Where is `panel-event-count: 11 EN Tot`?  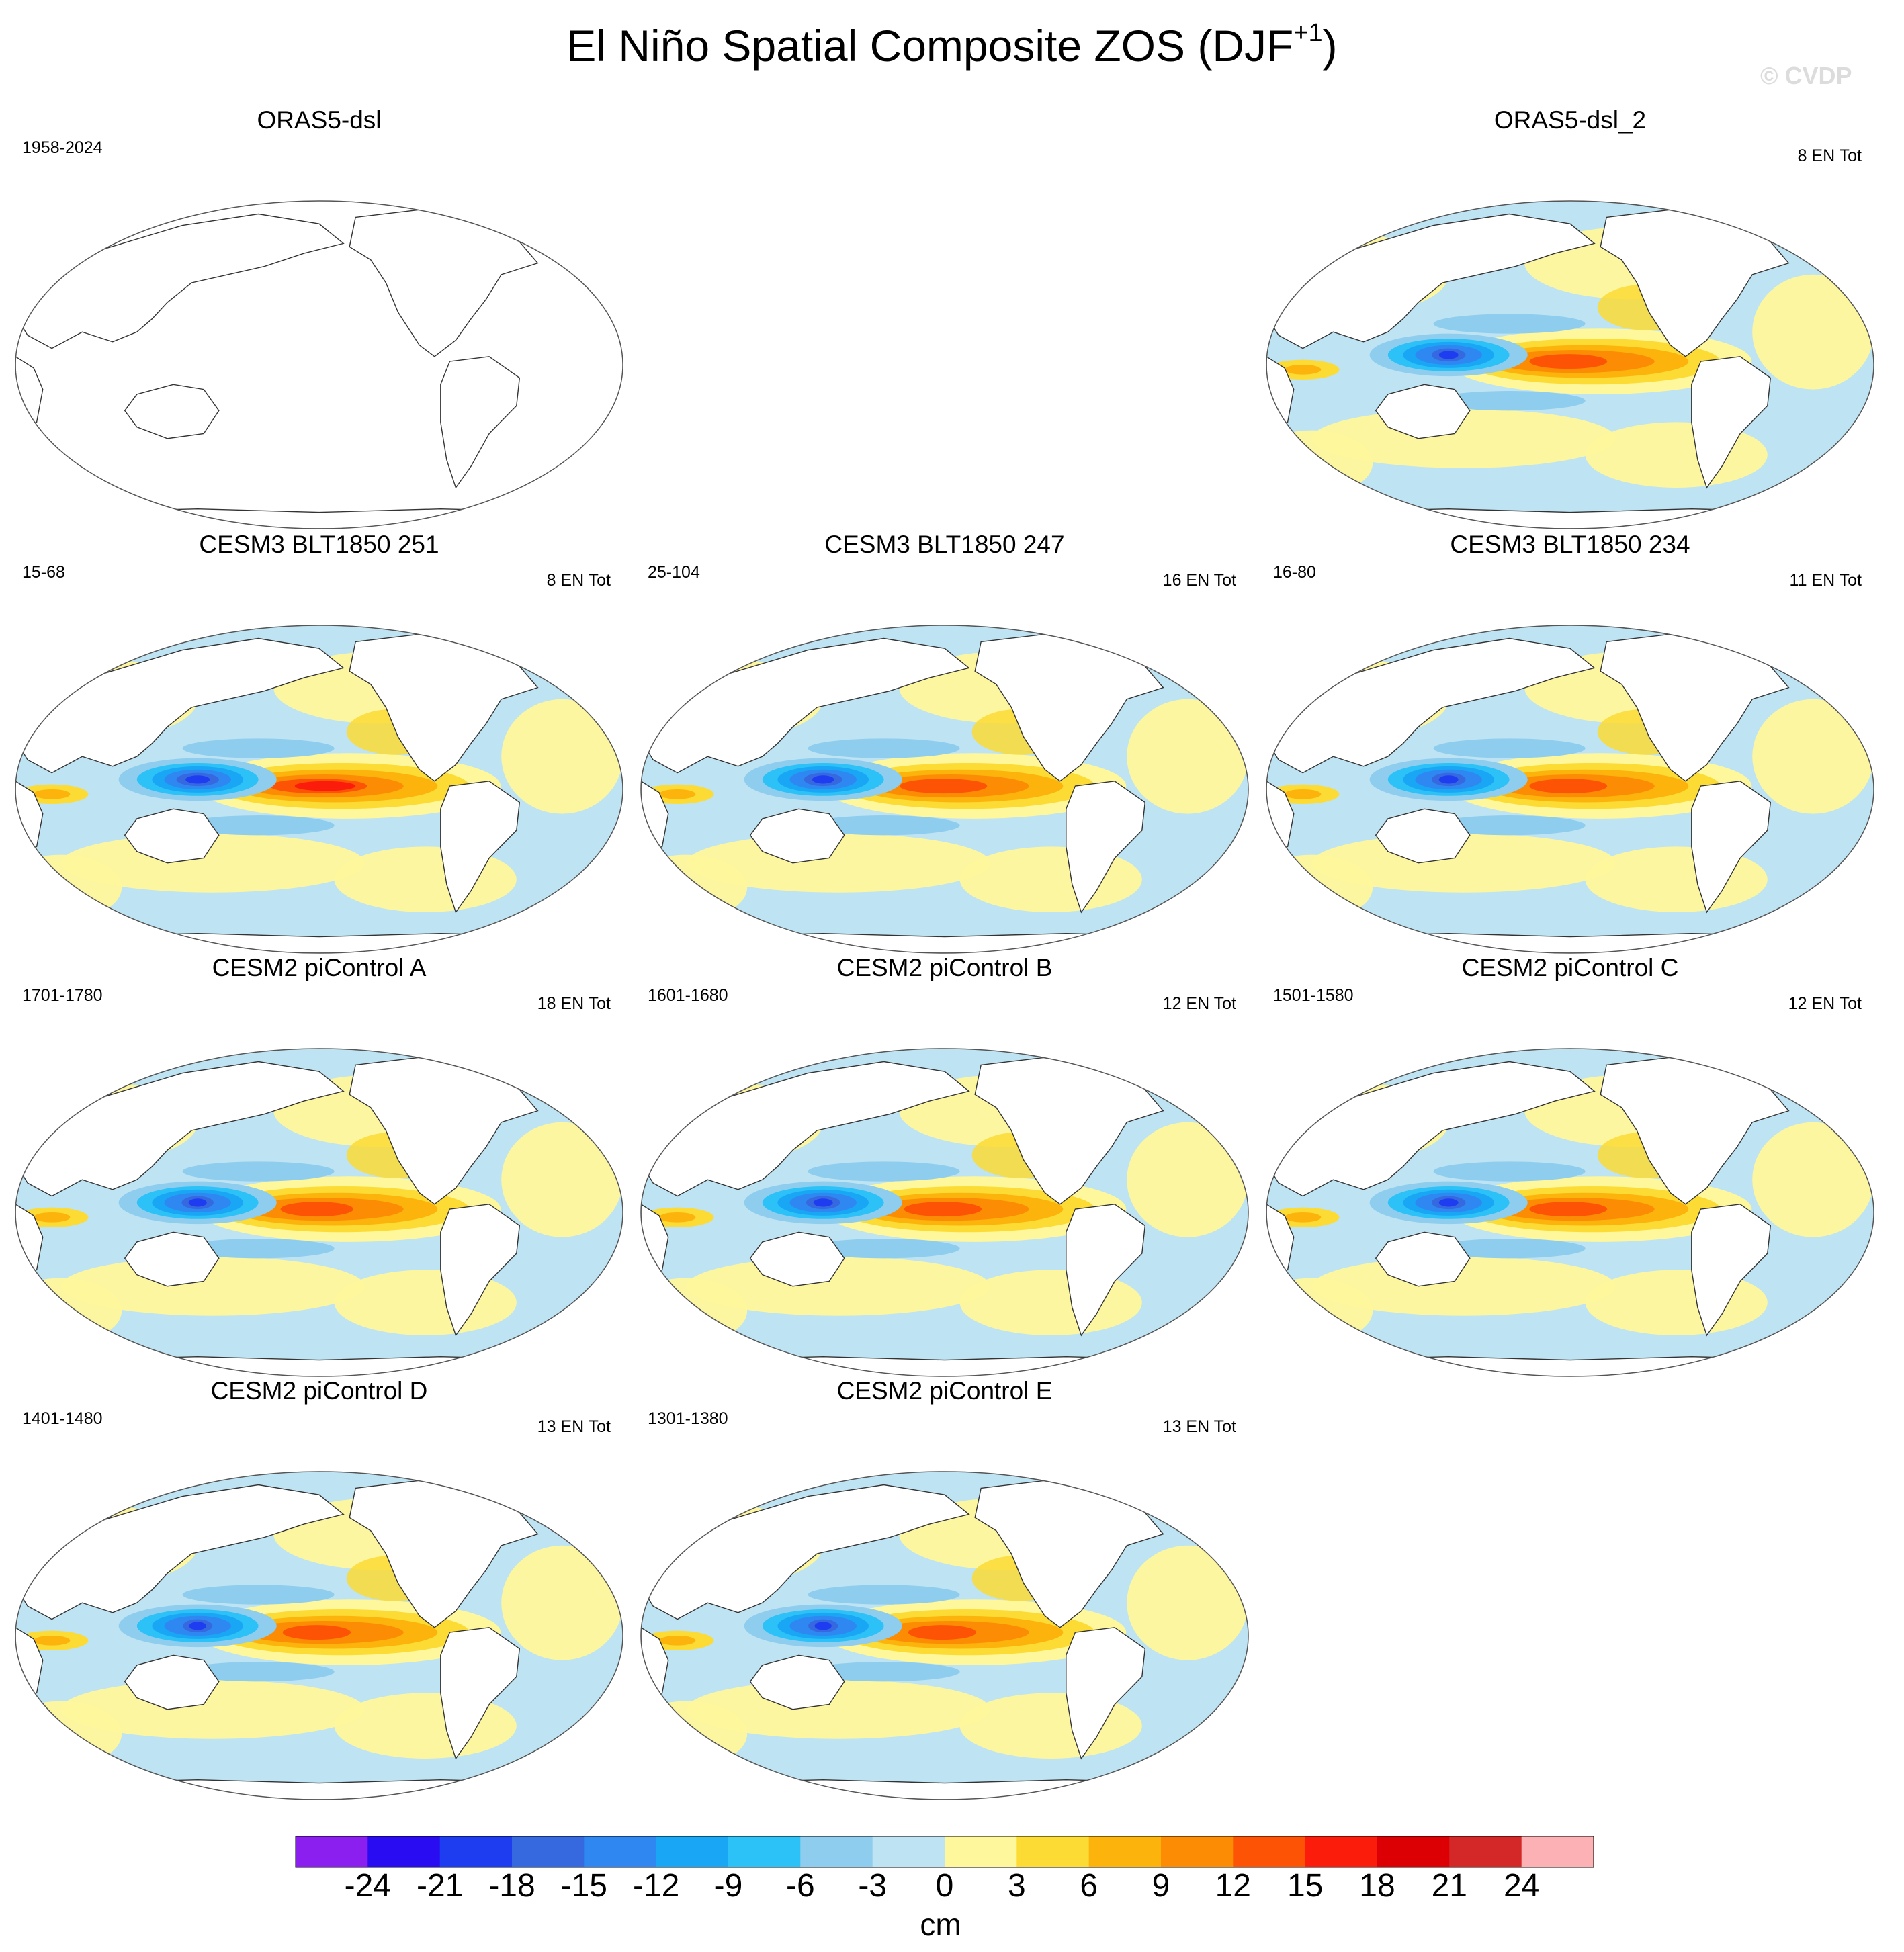
panel-event-count: 11 EN Tot is located at coordinates (1825, 580).